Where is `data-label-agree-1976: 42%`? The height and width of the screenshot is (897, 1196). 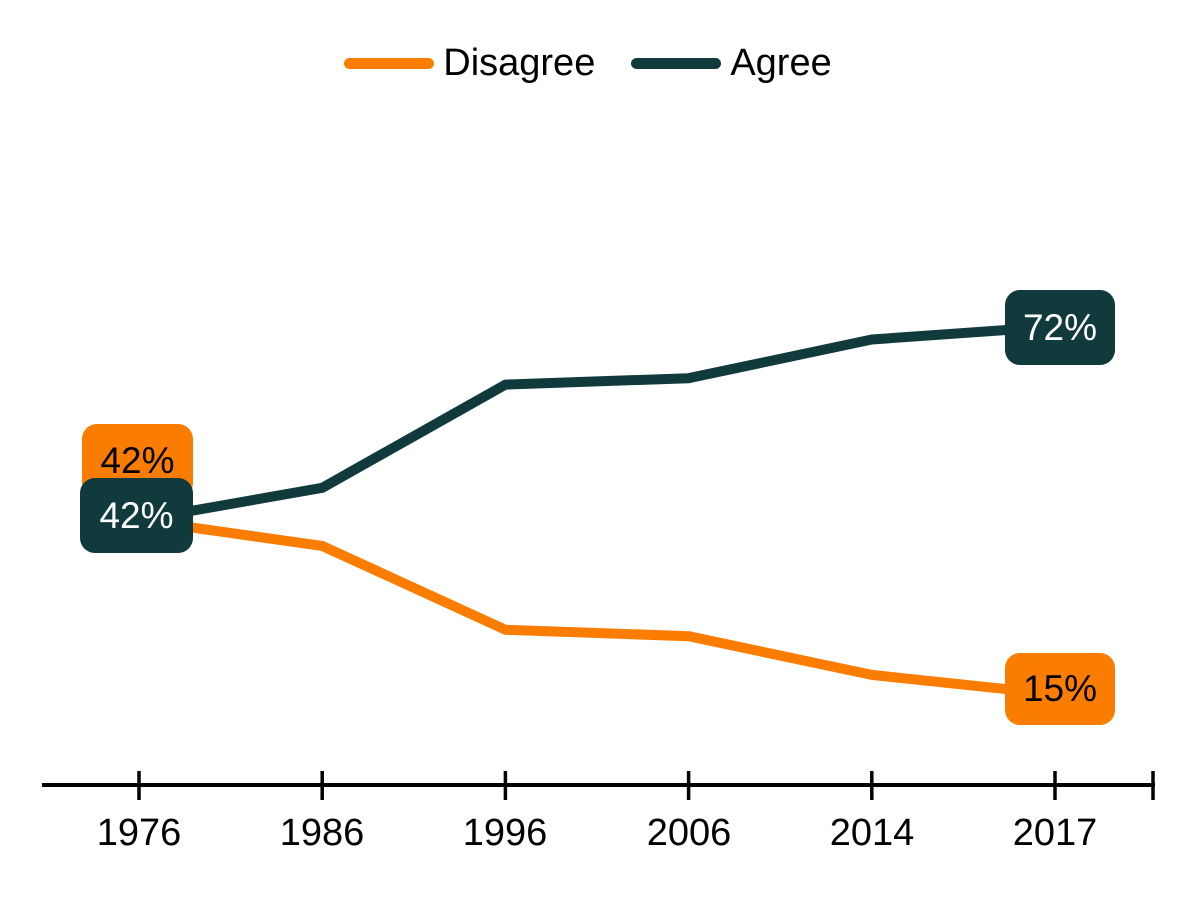
data-label-agree-1976: 42% is located at coordinates (136, 515).